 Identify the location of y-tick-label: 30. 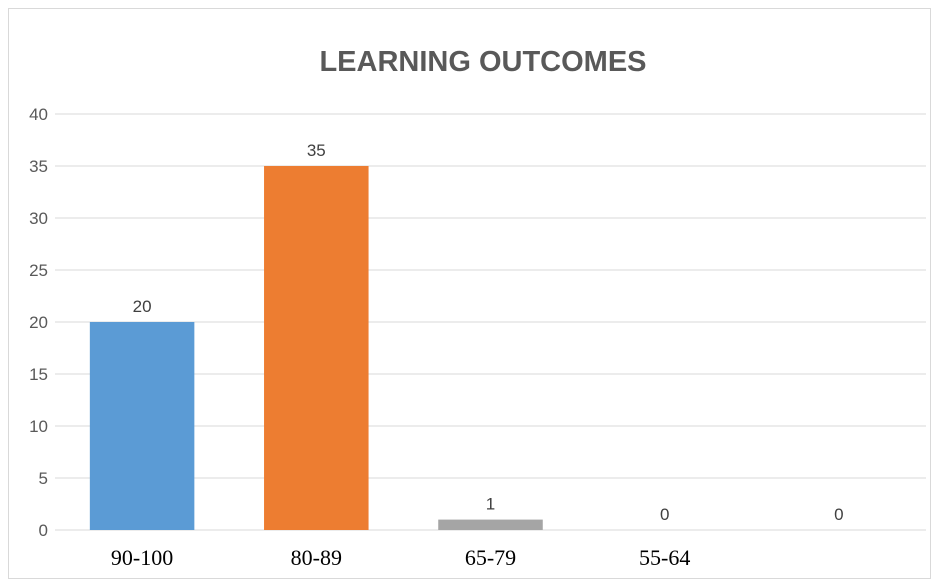
(38, 218).